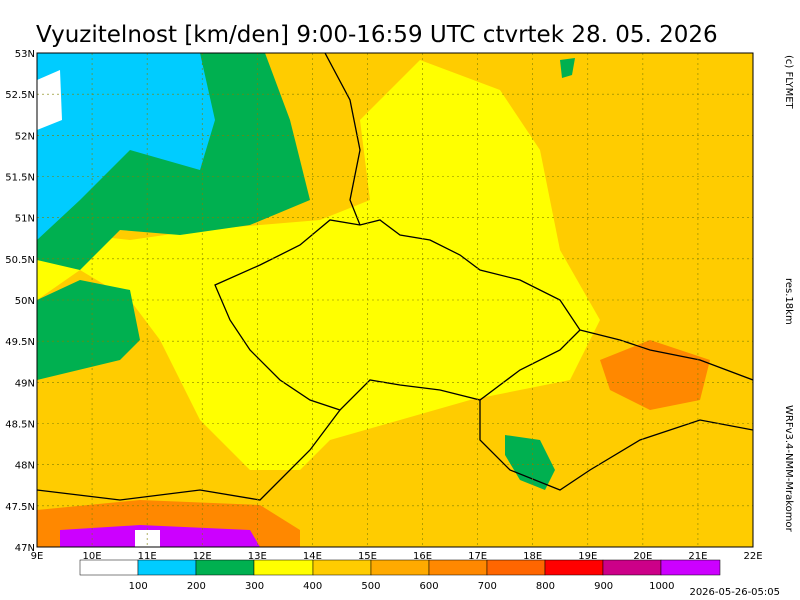  Describe the element at coordinates (37, 556) in the screenshot. I see `lon-label: 9E` at that location.